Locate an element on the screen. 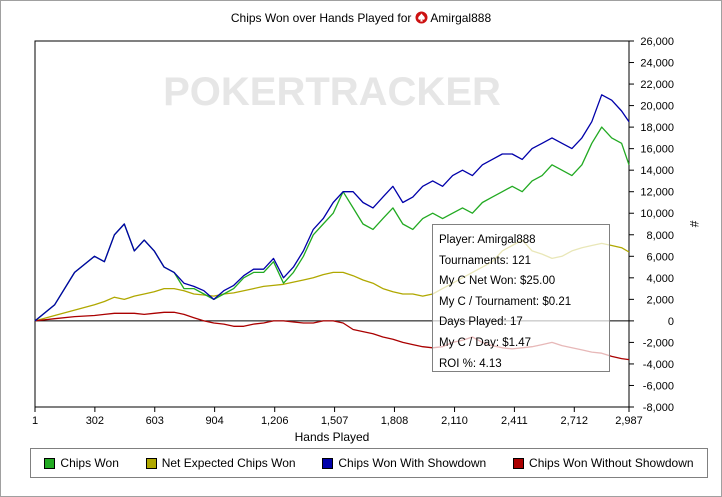  x-tick-label: 904 is located at coordinates (214, 421).